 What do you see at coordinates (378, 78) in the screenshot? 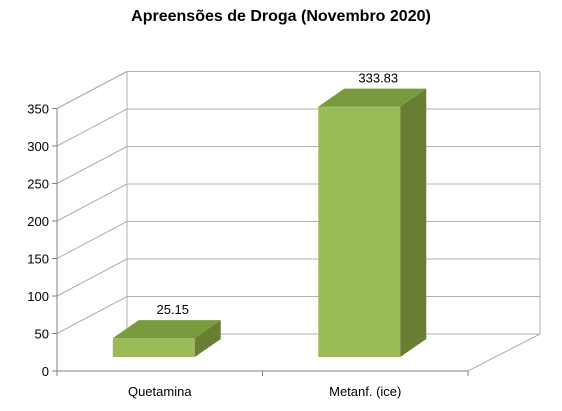
I see `data-label: 333.83` at bounding box center [378, 78].